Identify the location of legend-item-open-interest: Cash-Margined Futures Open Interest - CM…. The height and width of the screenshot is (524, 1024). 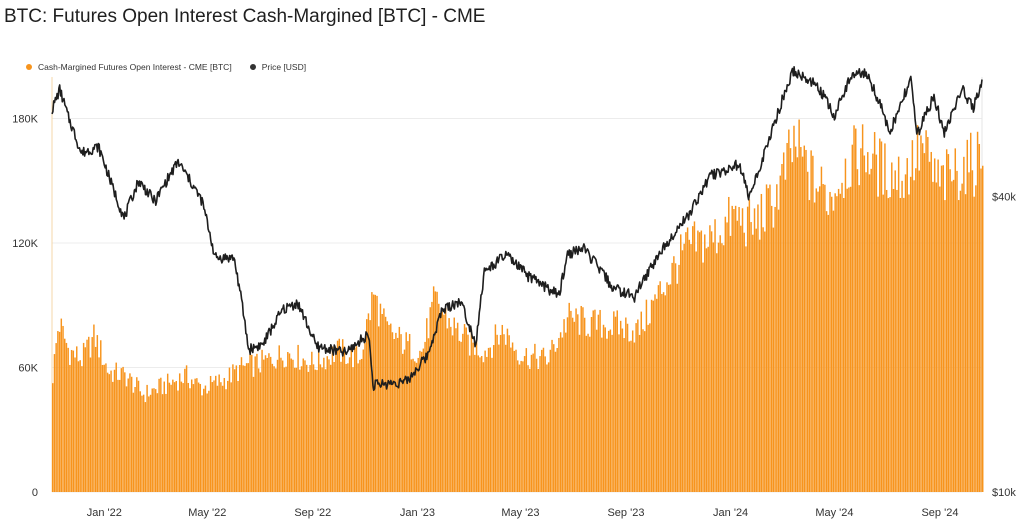
(129, 67).